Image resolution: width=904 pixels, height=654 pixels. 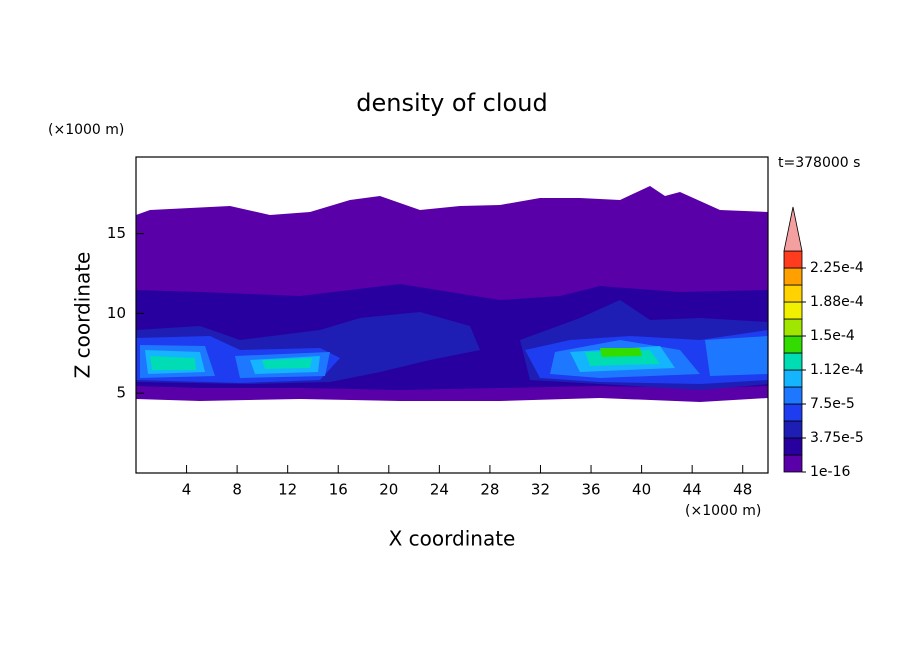 What do you see at coordinates (451, 103) in the screenshot?
I see `chart-title: density of cloud` at bounding box center [451, 103].